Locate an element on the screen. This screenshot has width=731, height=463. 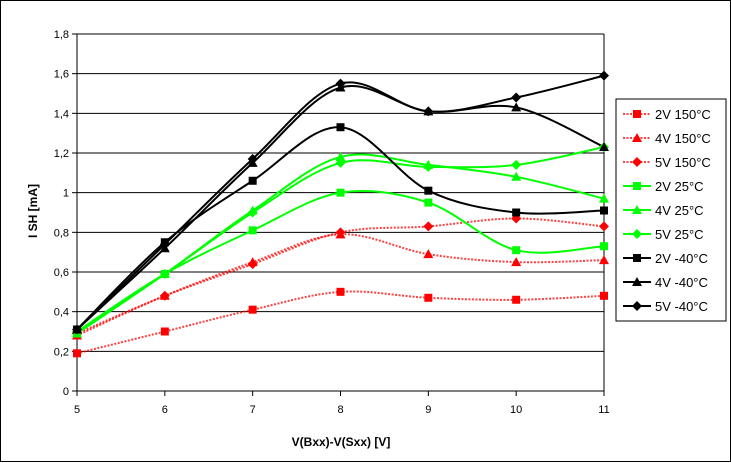
legend-label: 2V 25°C is located at coordinates (679, 186).